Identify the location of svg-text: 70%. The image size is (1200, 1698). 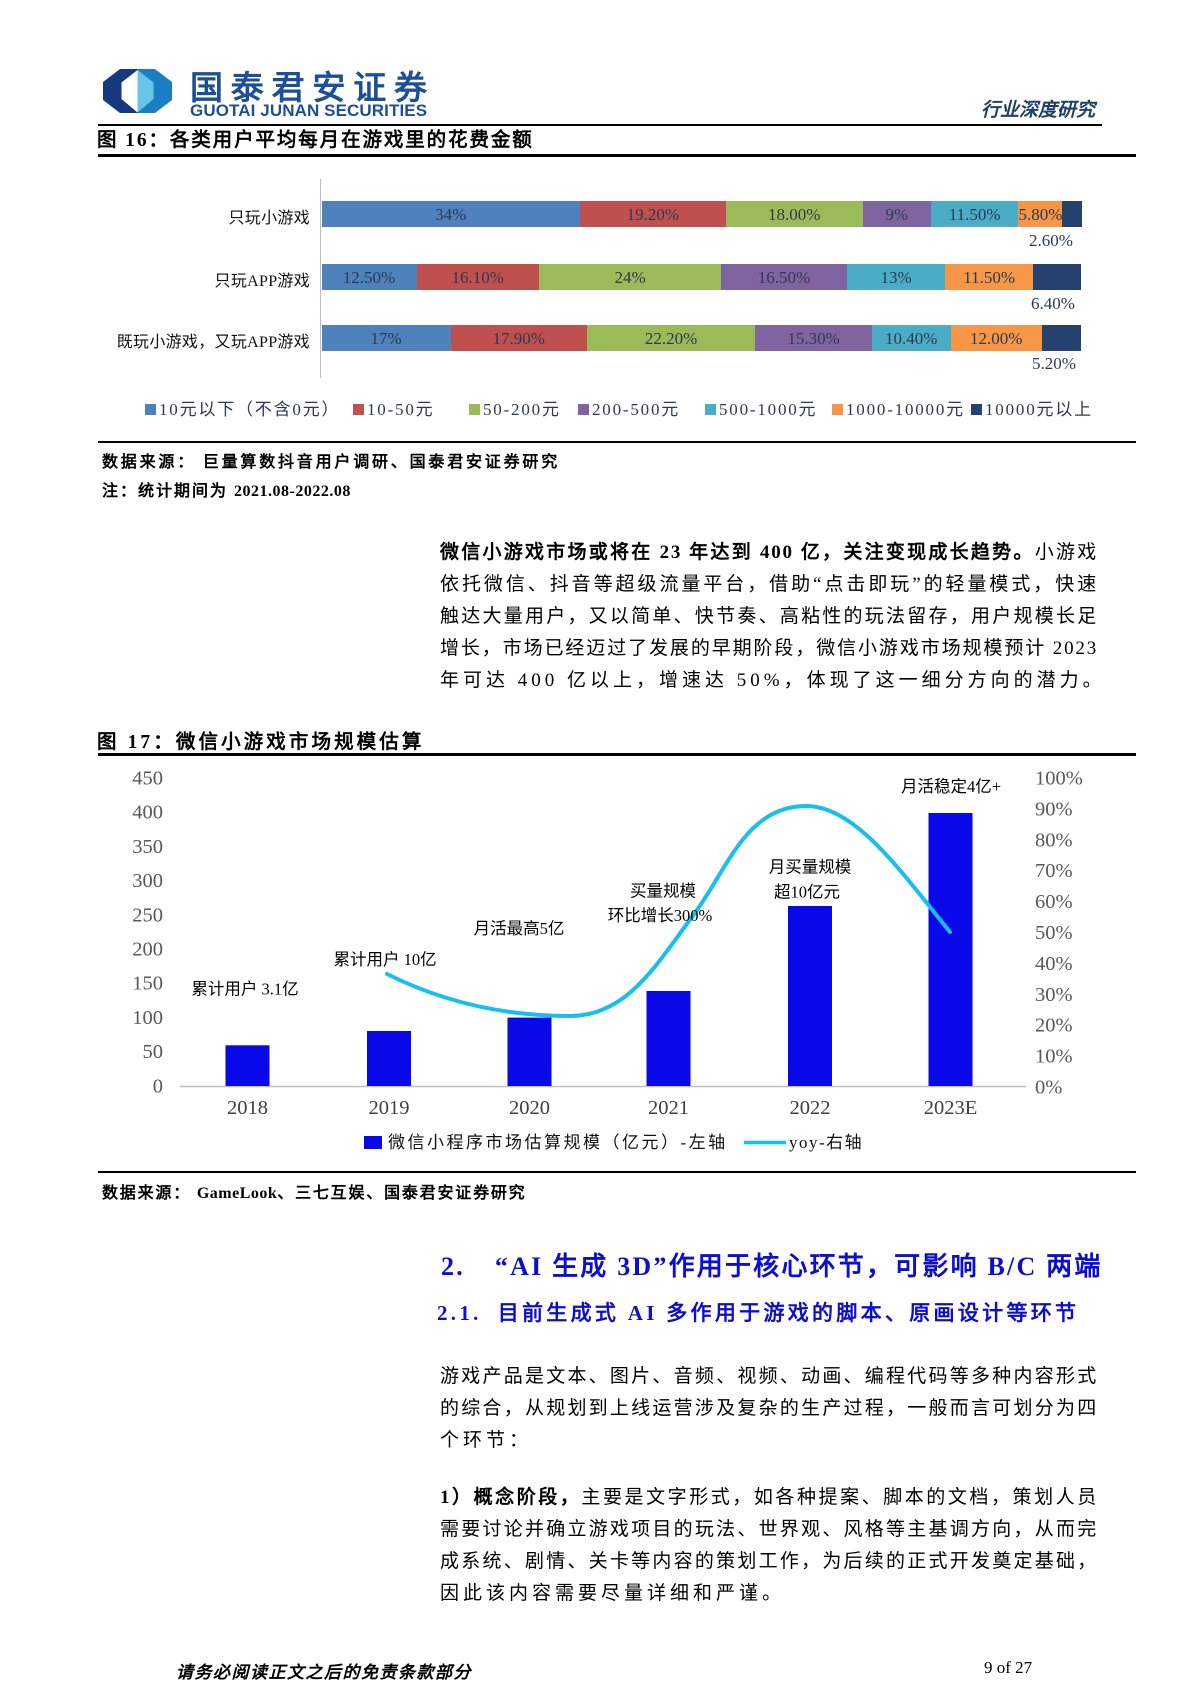
(1054, 871).